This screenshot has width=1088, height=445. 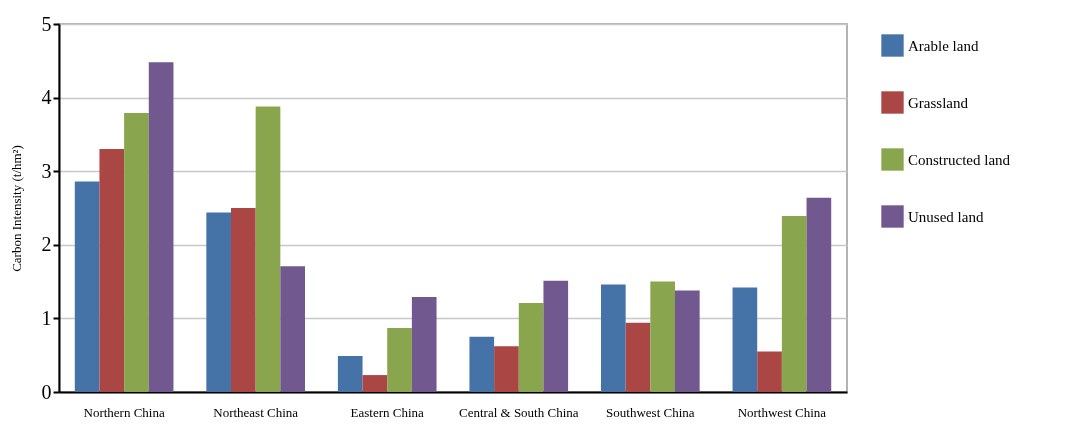 I want to click on legend-label: Grassland, so click(x=938, y=102).